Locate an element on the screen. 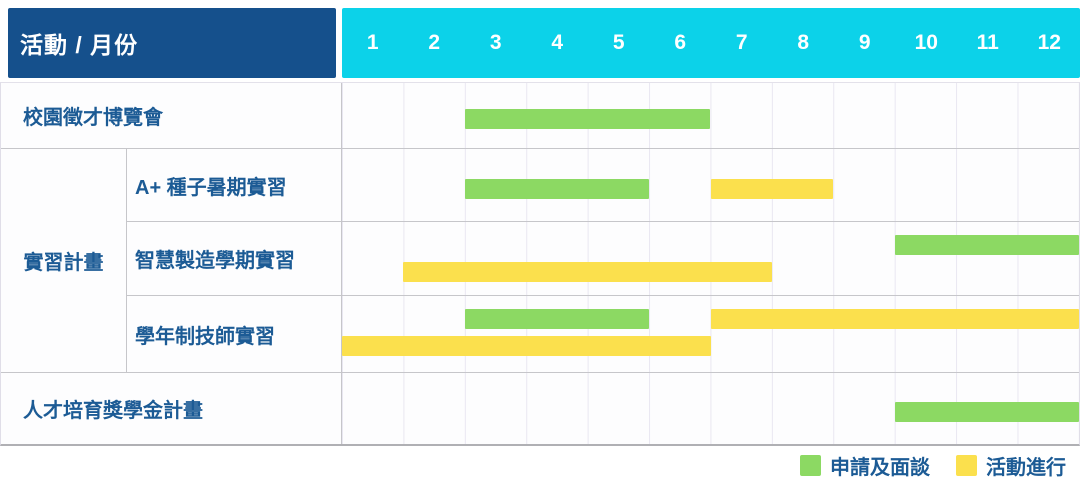 This screenshot has height=494, width=1080. gantt-row: A+ 種子暑期實習 is located at coordinates (603, 185).